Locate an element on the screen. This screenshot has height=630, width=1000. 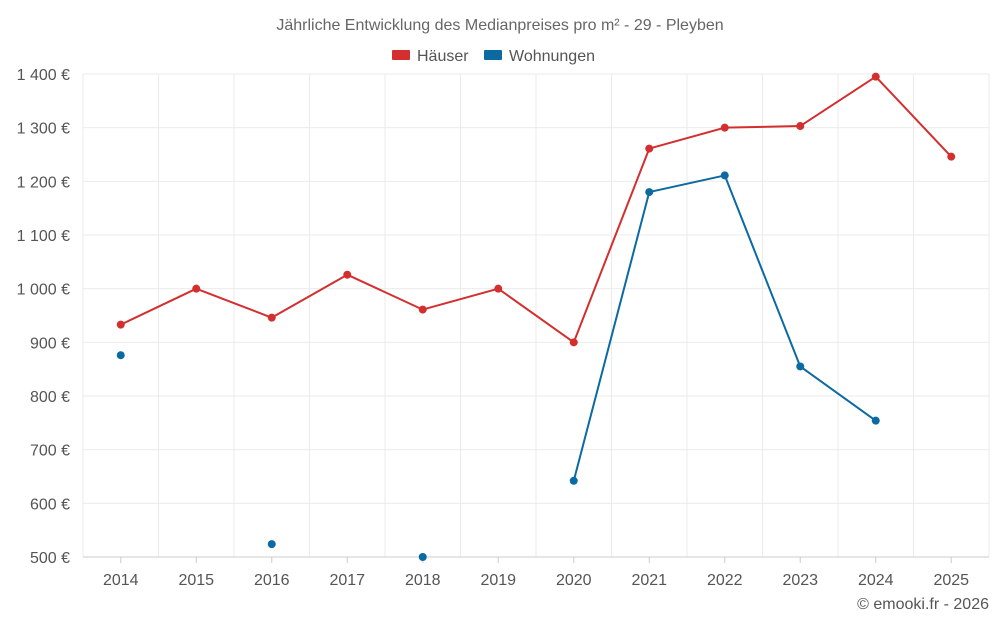
x-tick-label: 2017 is located at coordinates (347, 580).